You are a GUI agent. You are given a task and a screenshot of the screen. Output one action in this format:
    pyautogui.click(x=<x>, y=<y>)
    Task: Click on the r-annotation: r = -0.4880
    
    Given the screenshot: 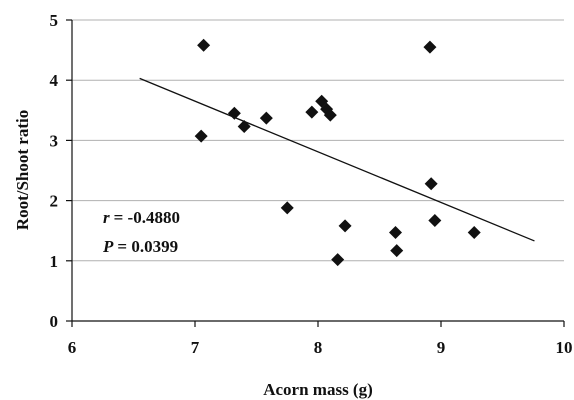 What is the action you would take?
    pyautogui.click(x=141, y=217)
    